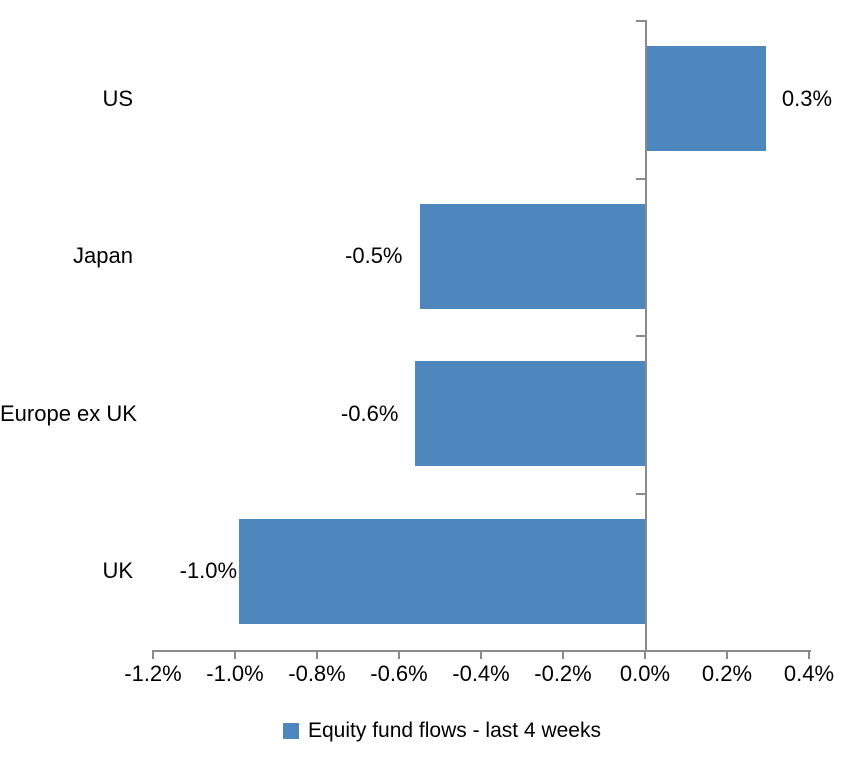  I want to click on category-label: UK, so click(117, 571).